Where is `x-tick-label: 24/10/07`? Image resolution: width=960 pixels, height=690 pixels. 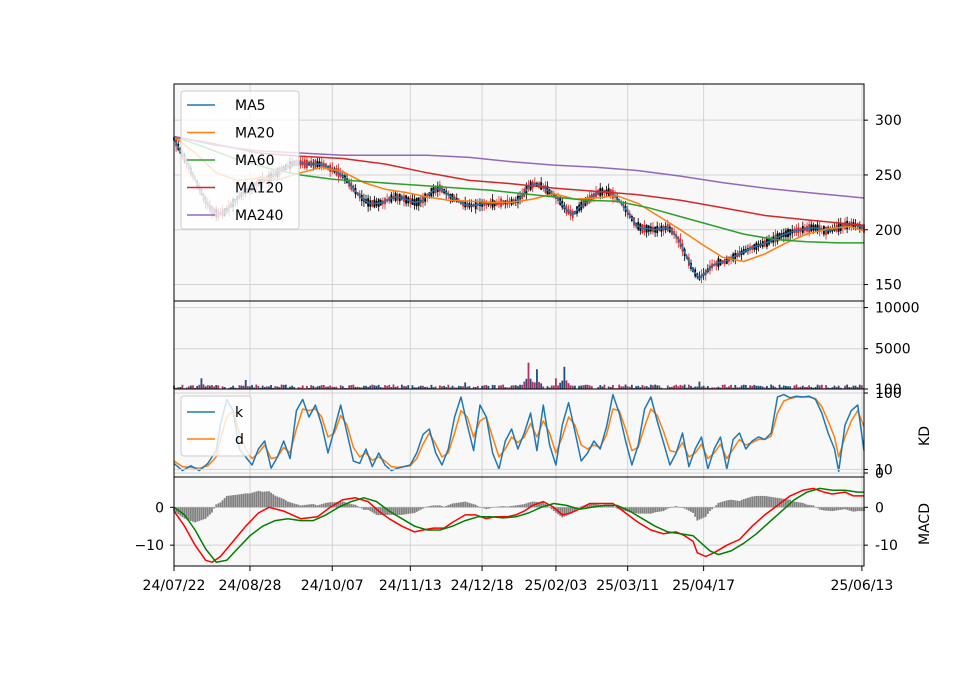 x-tick-label: 24/10/07 is located at coordinates (332, 586).